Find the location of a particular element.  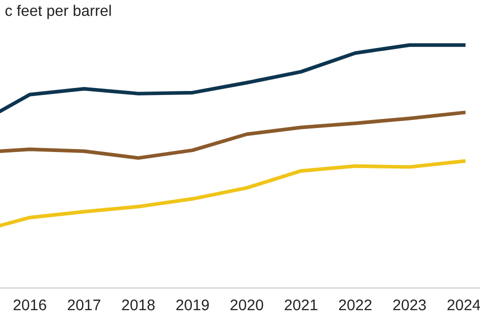

x-tick-label: 2019 is located at coordinates (192, 305).